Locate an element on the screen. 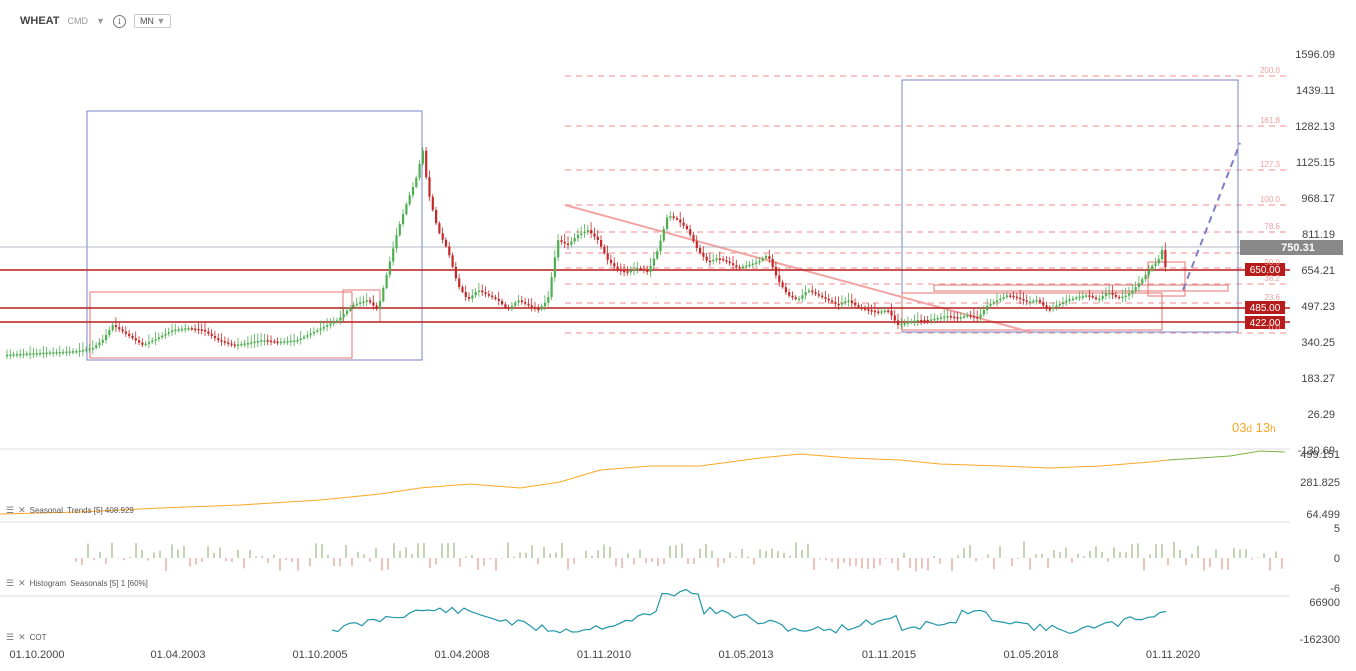 The height and width of the screenshot is (671, 1356). trend-line-orange is located at coordinates (584, 484).